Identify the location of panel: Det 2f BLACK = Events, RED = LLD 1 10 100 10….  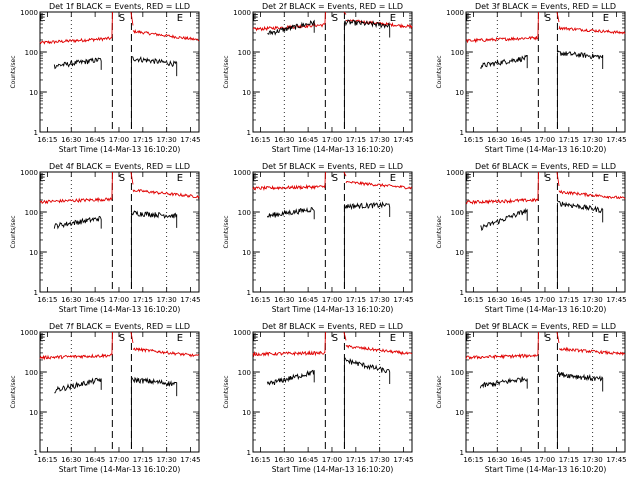
(318, 78).